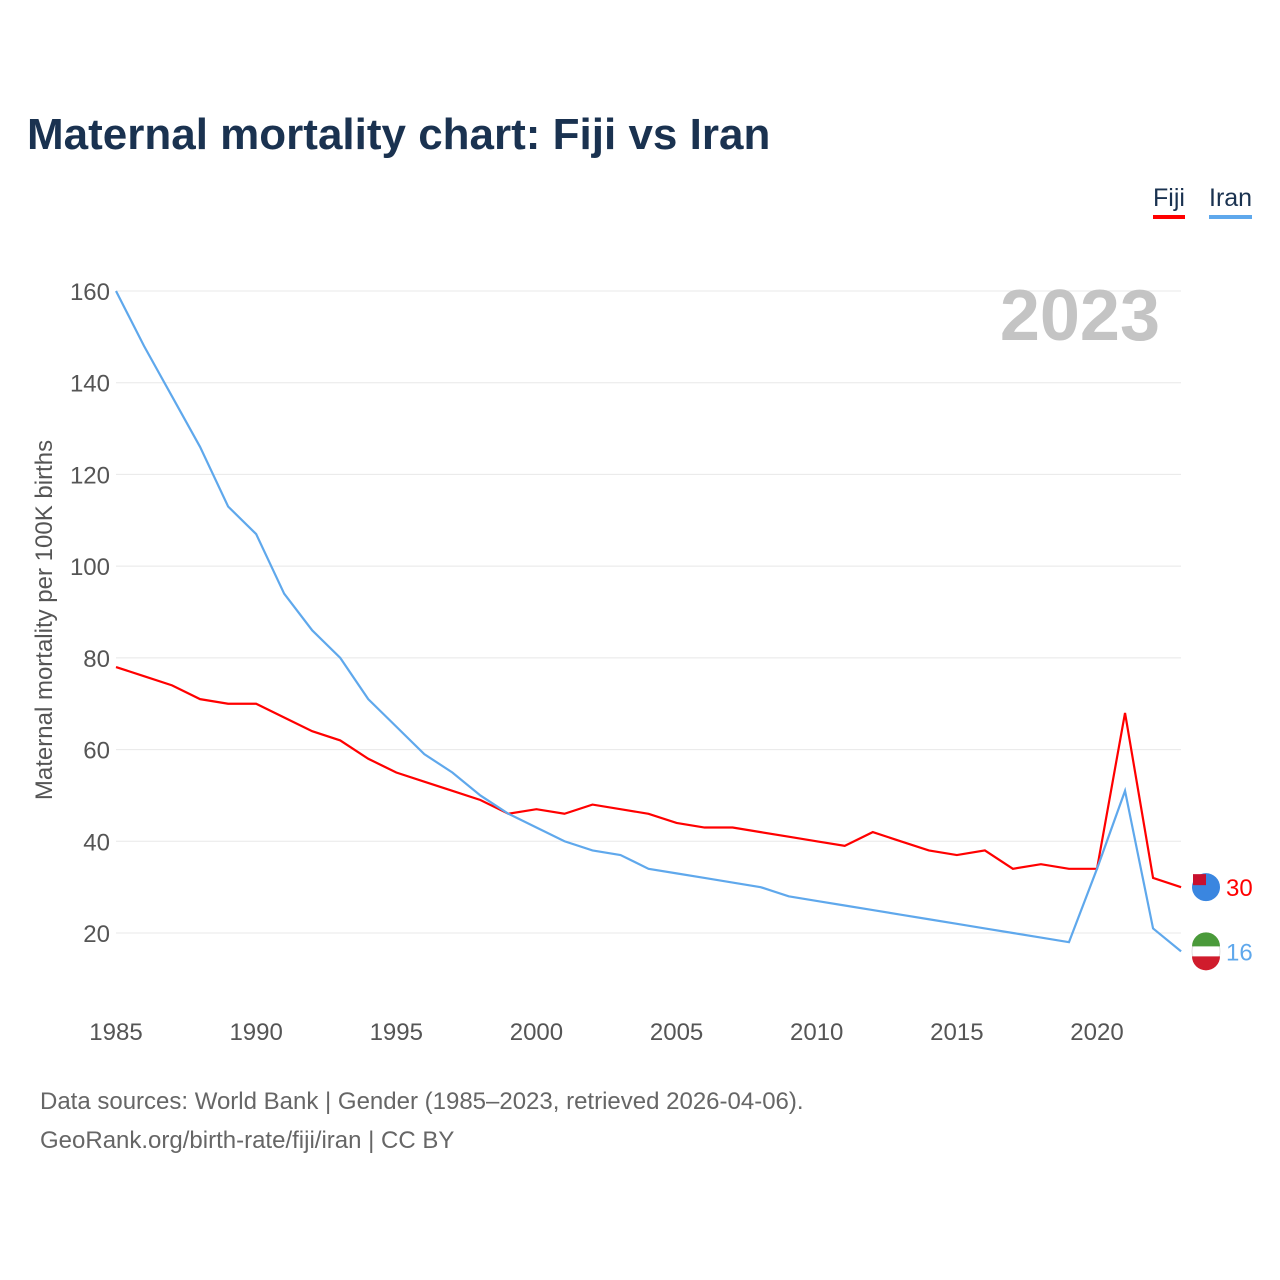 The width and height of the screenshot is (1280, 1280). What do you see at coordinates (1096, 1032) in the screenshot?
I see `x-tick-label: 2020` at bounding box center [1096, 1032].